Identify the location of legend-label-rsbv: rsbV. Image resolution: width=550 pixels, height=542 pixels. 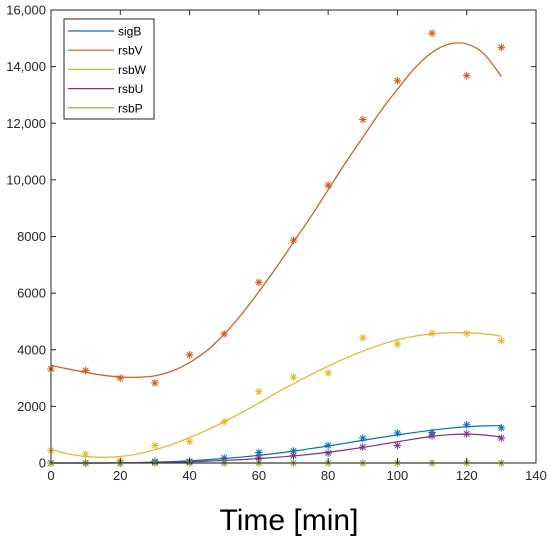
(130, 51).